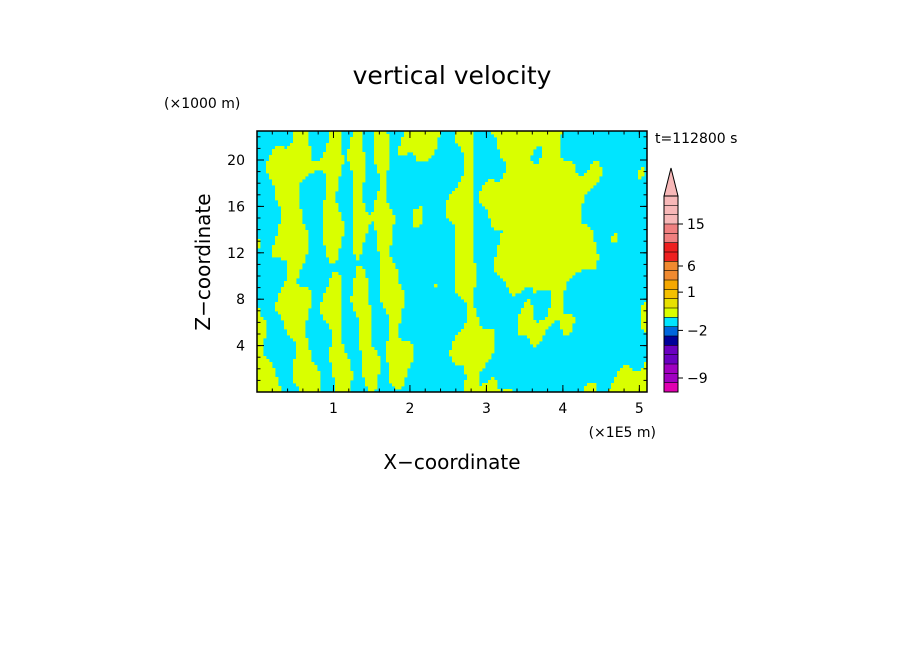 Image resolution: width=904 pixels, height=654 pixels. I want to click on x-axis-label: X−coordinate, so click(451, 462).